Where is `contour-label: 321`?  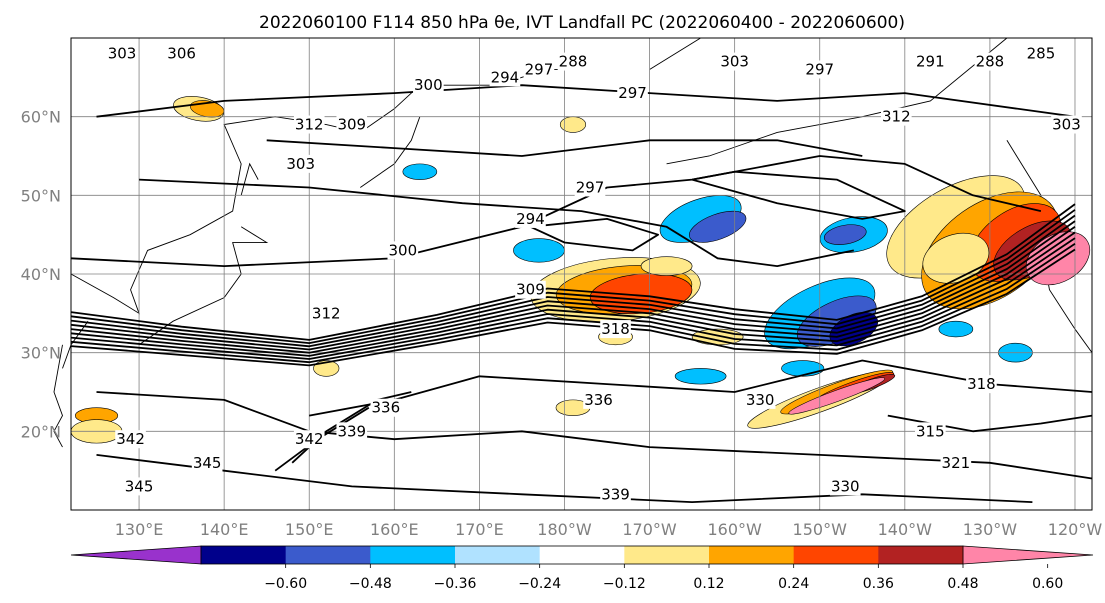
contour-label: 321 is located at coordinates (956, 463).